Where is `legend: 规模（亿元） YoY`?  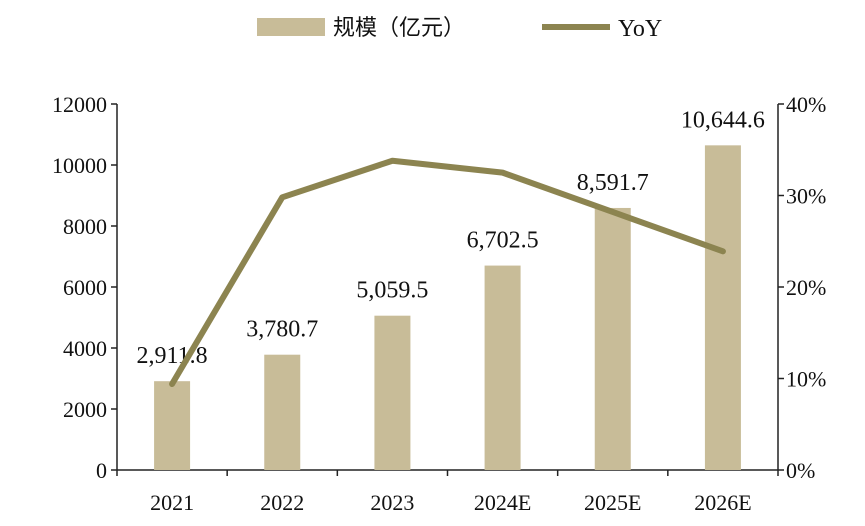
legend: 规模（亿元） YoY is located at coordinates (459, 29).